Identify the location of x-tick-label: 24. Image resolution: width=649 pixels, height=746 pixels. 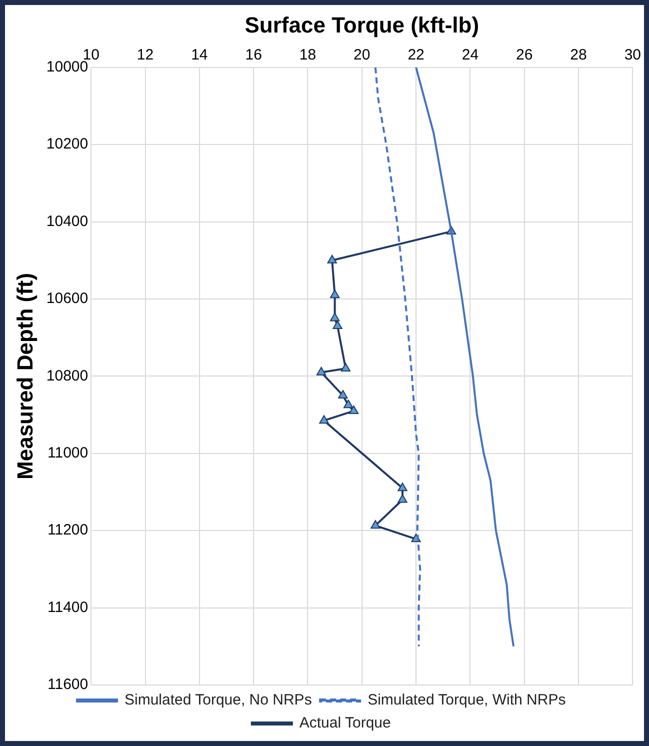
(470, 55).